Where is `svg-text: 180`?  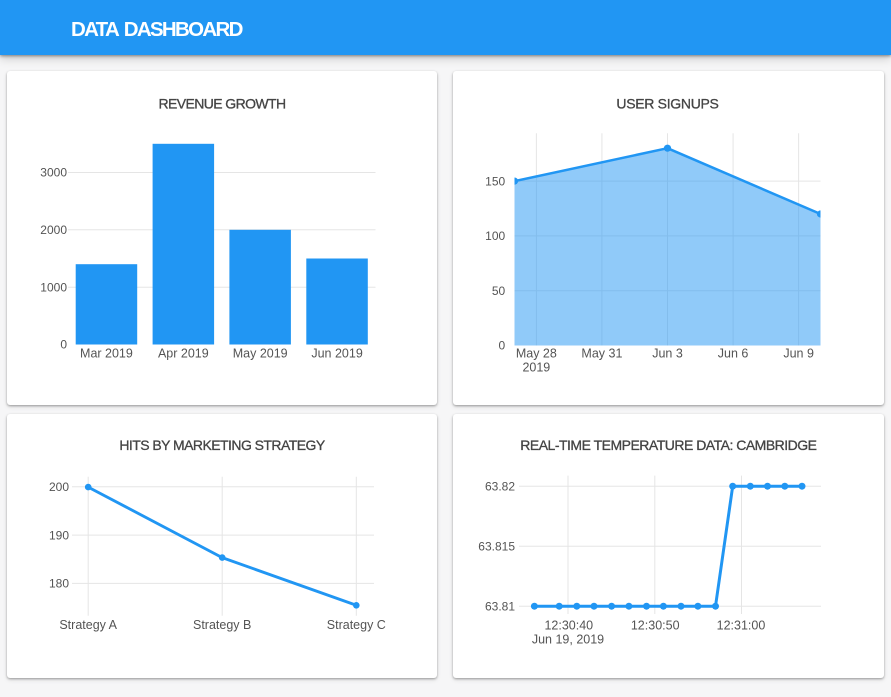 svg-text: 180 is located at coordinates (59, 584).